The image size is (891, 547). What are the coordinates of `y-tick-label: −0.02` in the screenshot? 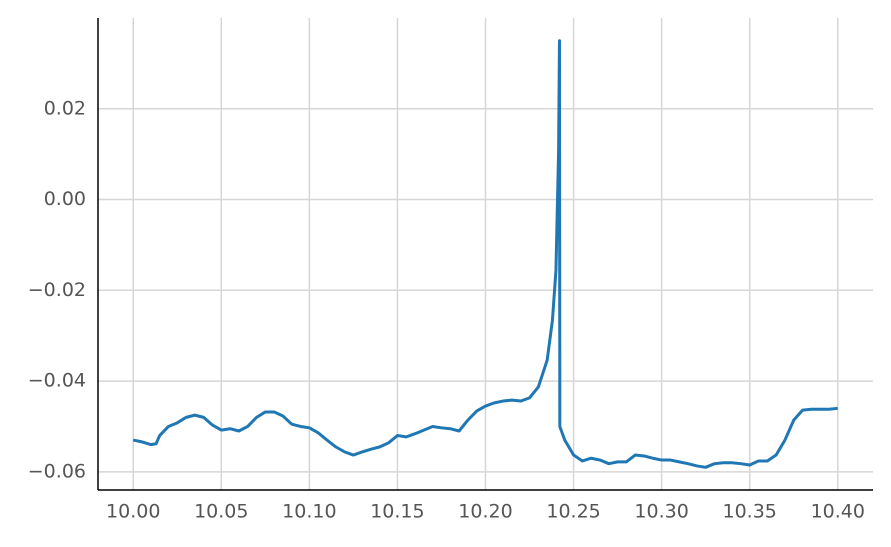 It's located at (57, 290).